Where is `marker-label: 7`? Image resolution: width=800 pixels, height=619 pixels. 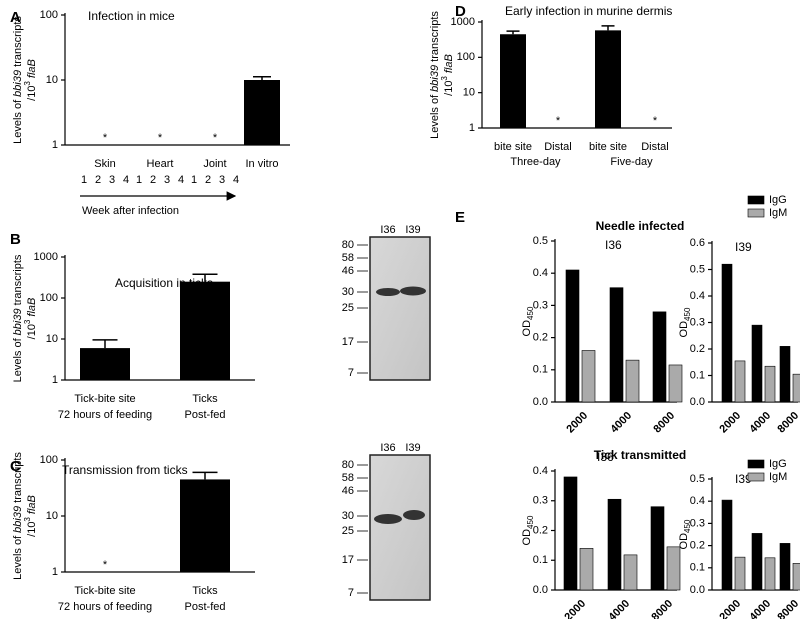
marker-label: 7 is located at coordinates (351, 593).